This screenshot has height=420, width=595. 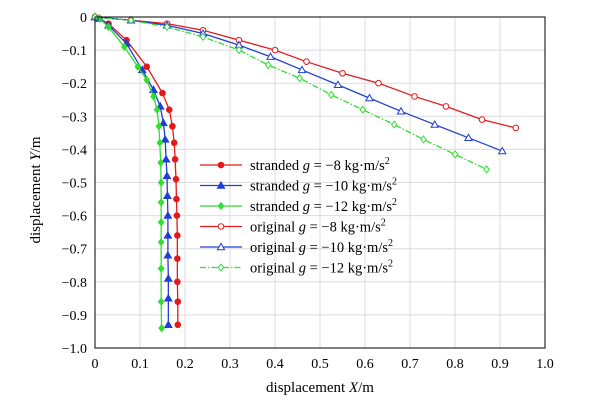 I want to click on series-line, so click(x=128, y=172).